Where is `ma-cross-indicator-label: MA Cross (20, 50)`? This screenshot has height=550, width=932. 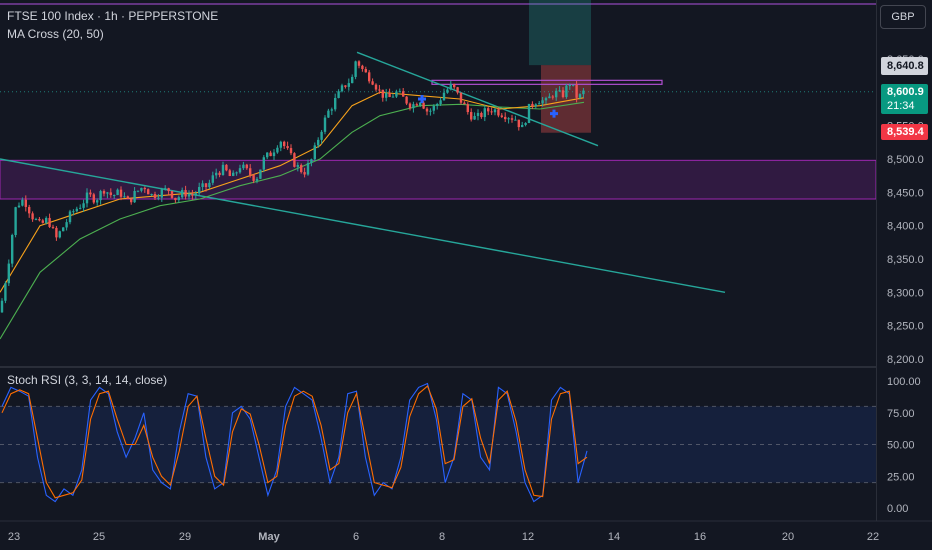
ma-cross-indicator-label: MA Cross (20, 50) is located at coordinates (55, 34).